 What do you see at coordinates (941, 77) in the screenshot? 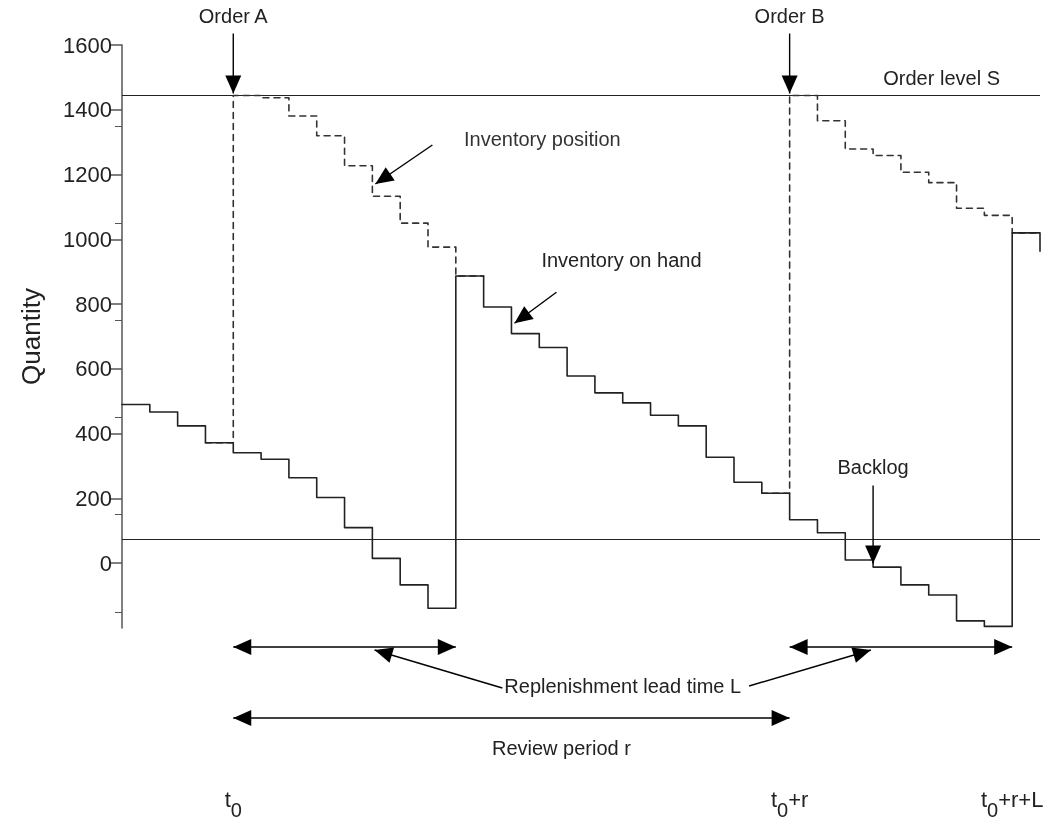
I see `ref-line-label: Order level S` at bounding box center [941, 77].